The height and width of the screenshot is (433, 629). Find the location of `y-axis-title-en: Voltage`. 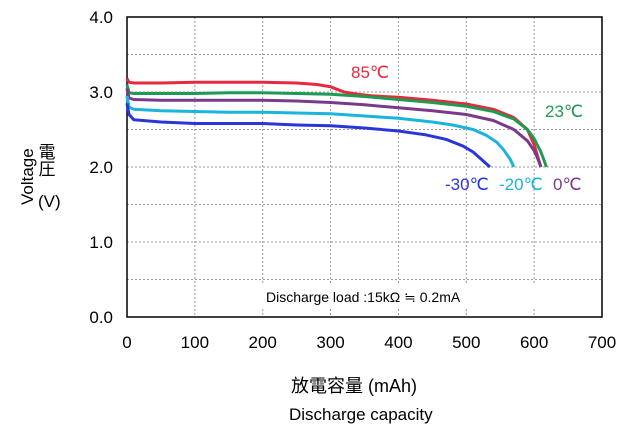

y-axis-title-en: Voltage is located at coordinates (27, 176).